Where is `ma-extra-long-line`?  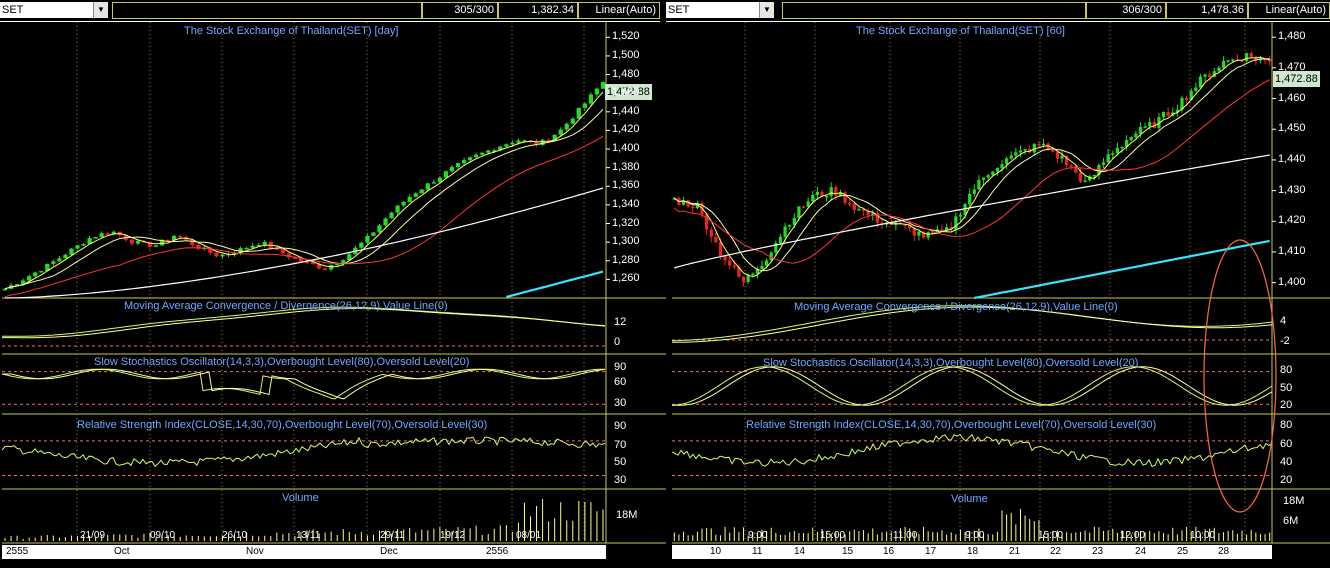 ma-extra-long-line is located at coordinates (555, 284).